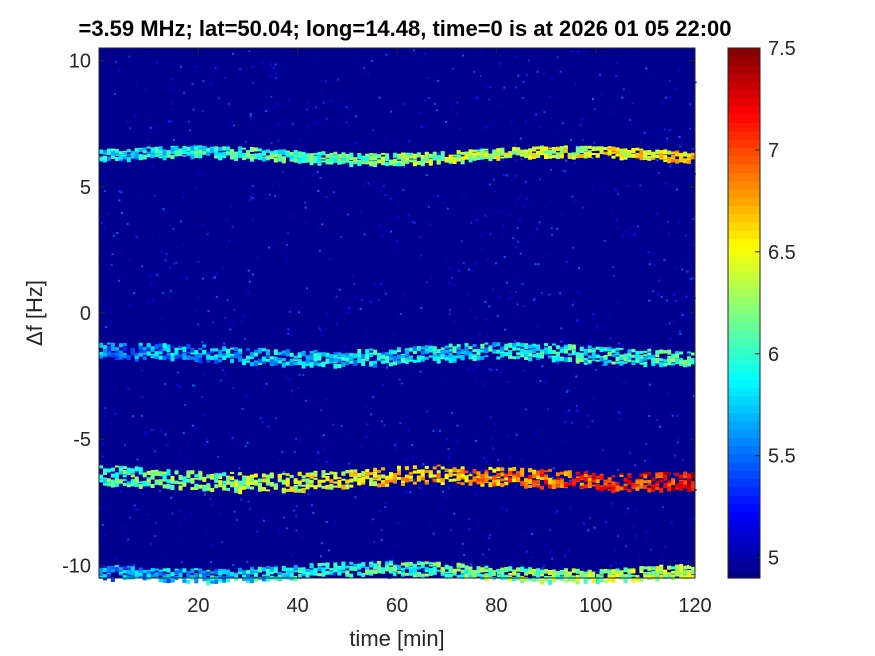  I want to click on y-tick-label: -10, so click(76, 566).